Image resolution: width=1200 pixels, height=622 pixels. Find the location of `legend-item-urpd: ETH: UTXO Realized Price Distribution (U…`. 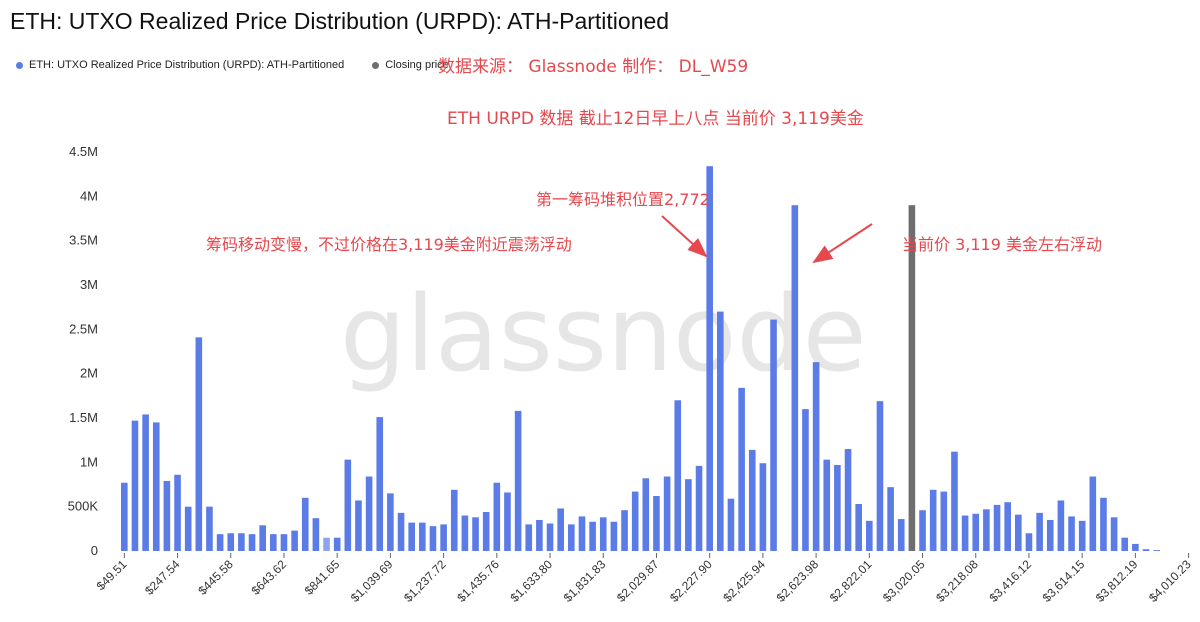

legend-item-urpd: ETH: UTXO Realized Price Distribution (U… is located at coordinates (180, 65).